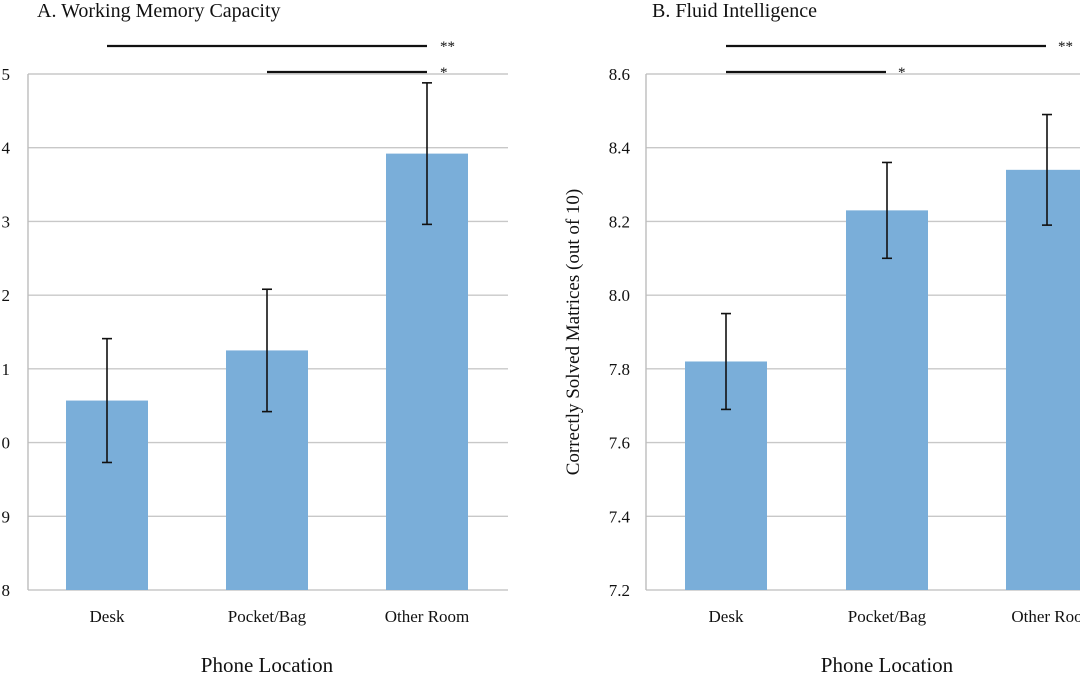 This screenshot has width=1080, height=675. Describe the element at coordinates (619, 221) in the screenshot. I see `y-tick-label: 8.2` at that location.